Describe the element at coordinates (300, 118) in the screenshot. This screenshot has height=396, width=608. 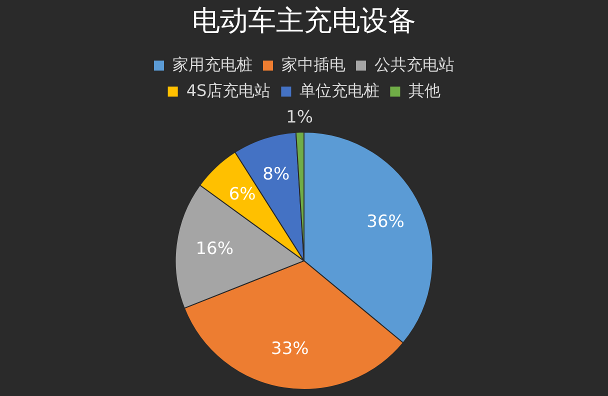
I see `data-label: 1%` at that location.